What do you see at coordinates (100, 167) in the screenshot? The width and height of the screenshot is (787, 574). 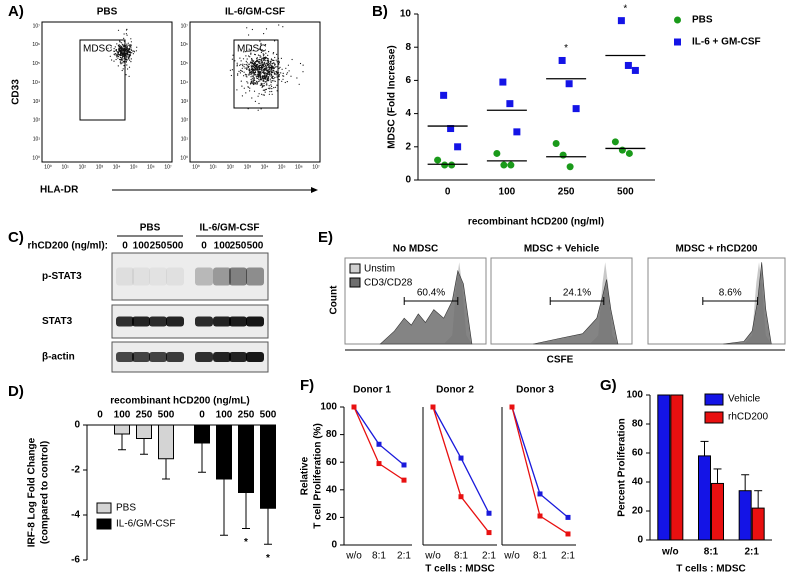 I see `x-tick-label: 10³` at bounding box center [100, 167].